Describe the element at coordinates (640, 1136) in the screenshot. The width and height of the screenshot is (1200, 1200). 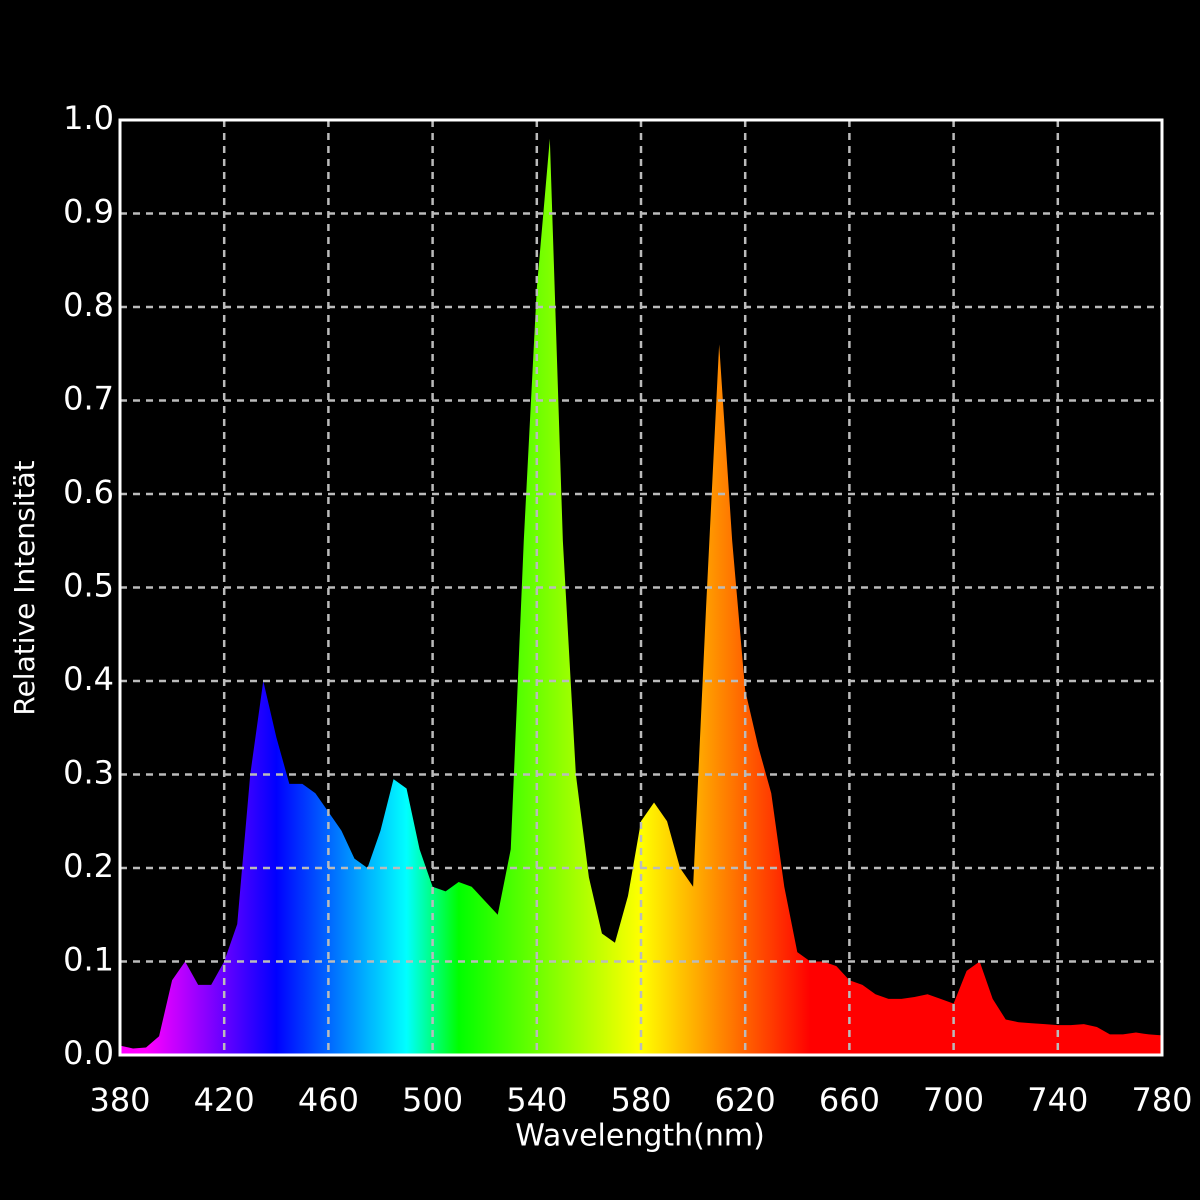
I see `x-axis-label: Wavelength(nm)` at that location.